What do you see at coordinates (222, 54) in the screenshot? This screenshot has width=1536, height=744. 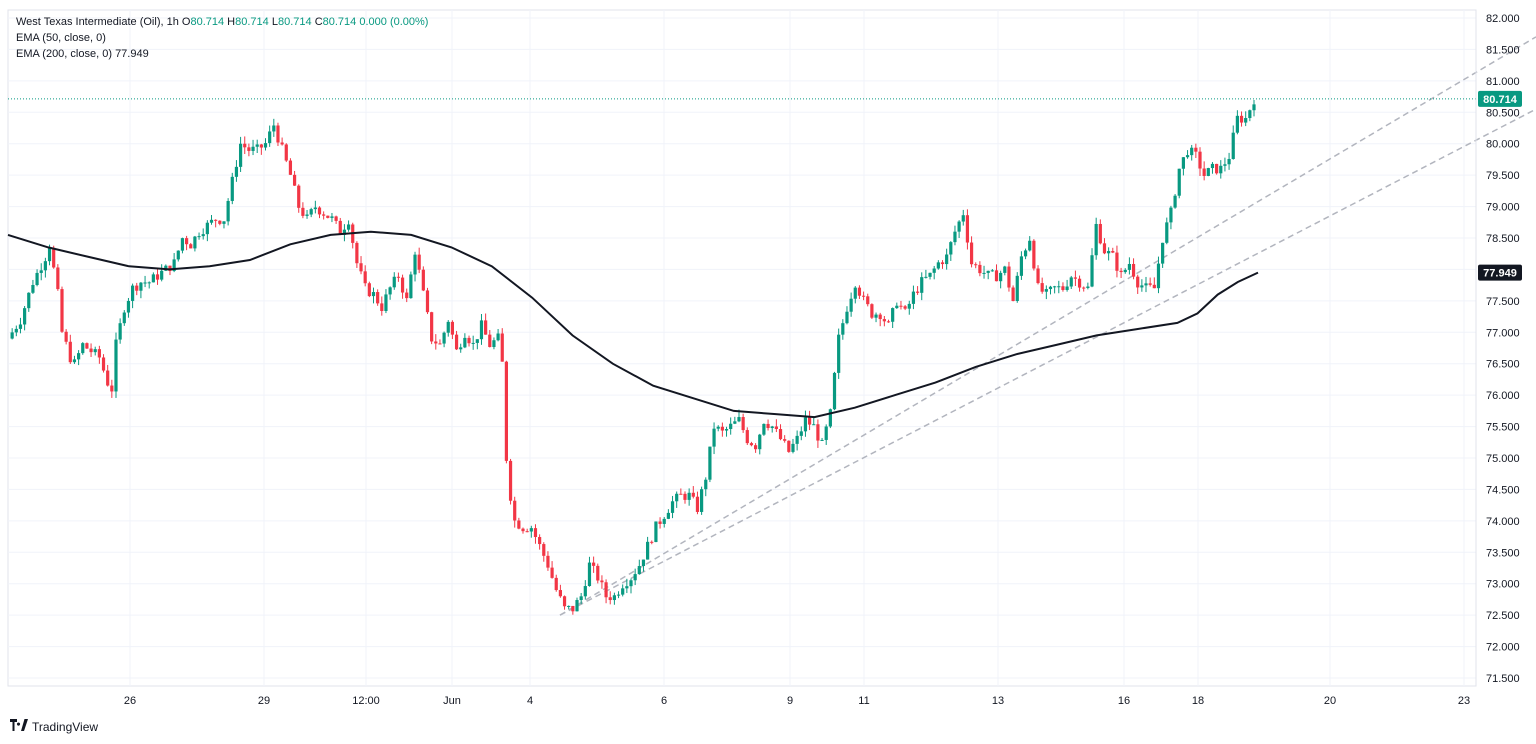 I see `legend-ema200-row: EMA (200, close, 0) 77.949` at bounding box center [222, 54].